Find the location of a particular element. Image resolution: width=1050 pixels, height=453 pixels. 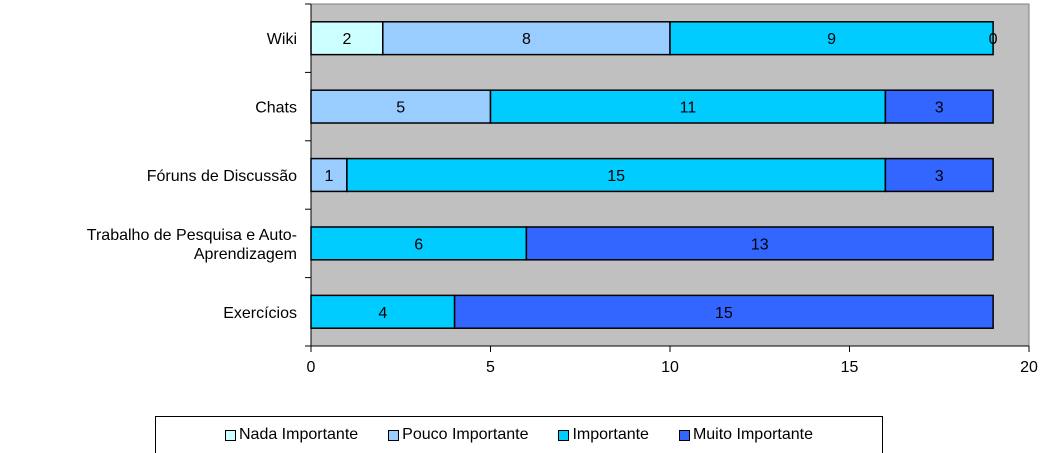

legend-label: Pouco Importante is located at coordinates (465, 434).